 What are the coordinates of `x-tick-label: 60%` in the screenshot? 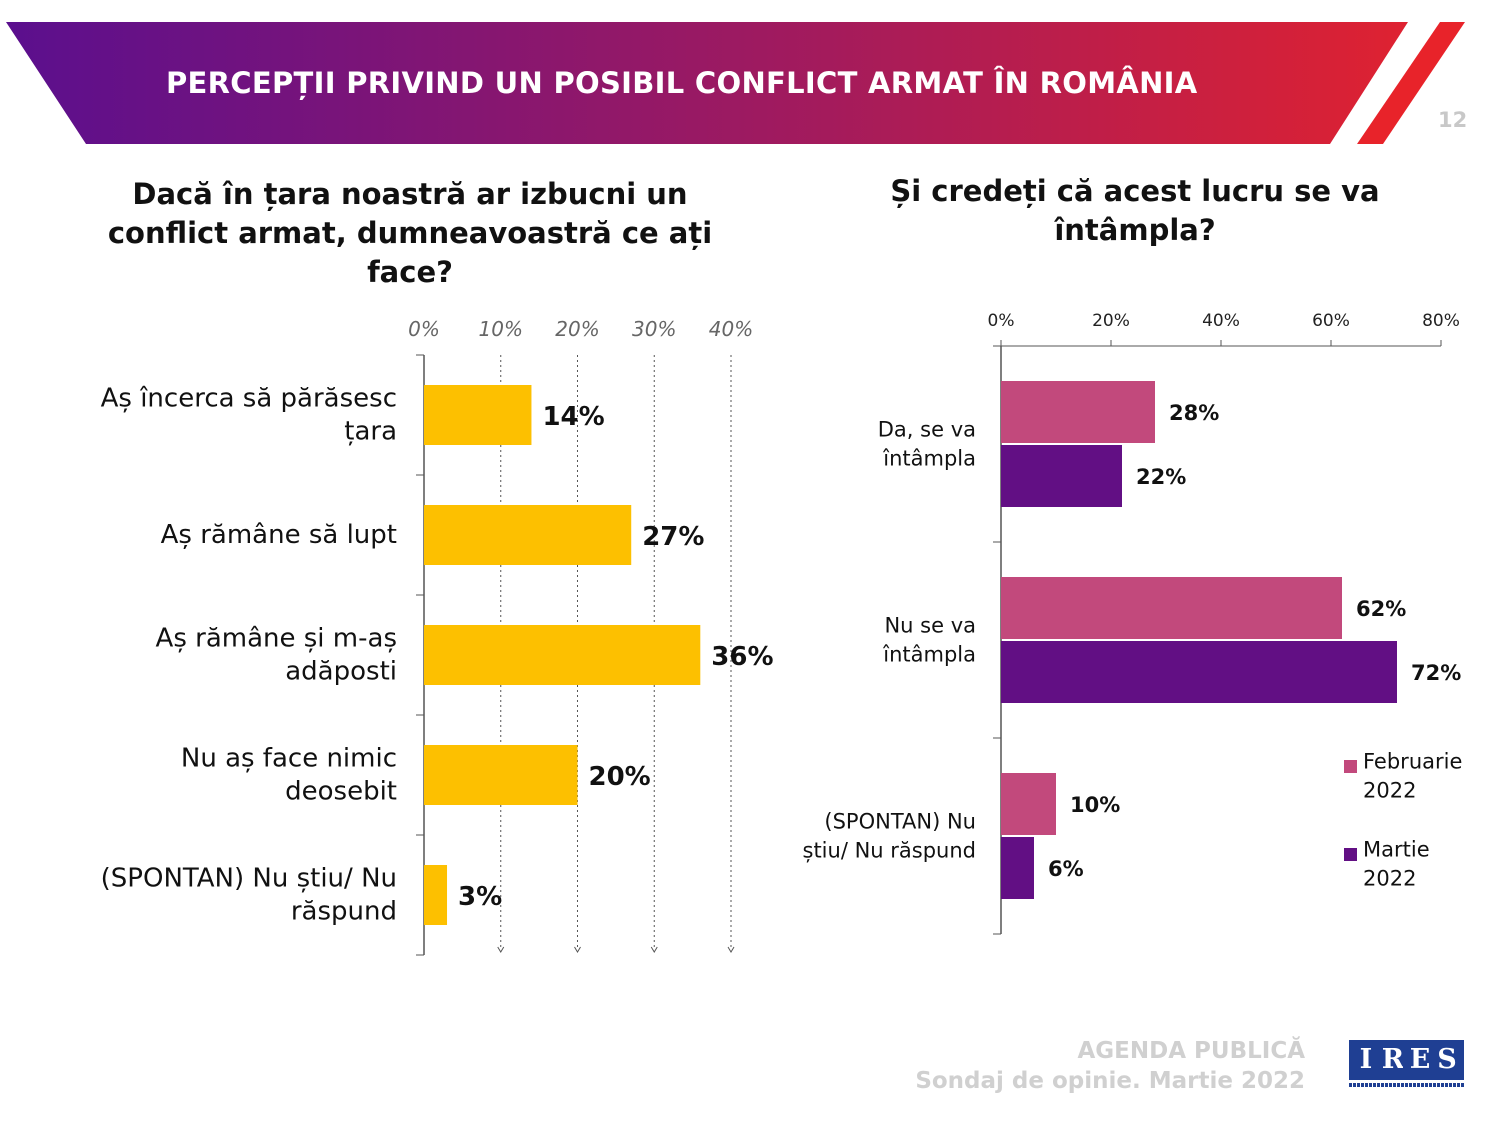 It's located at (1331, 321).